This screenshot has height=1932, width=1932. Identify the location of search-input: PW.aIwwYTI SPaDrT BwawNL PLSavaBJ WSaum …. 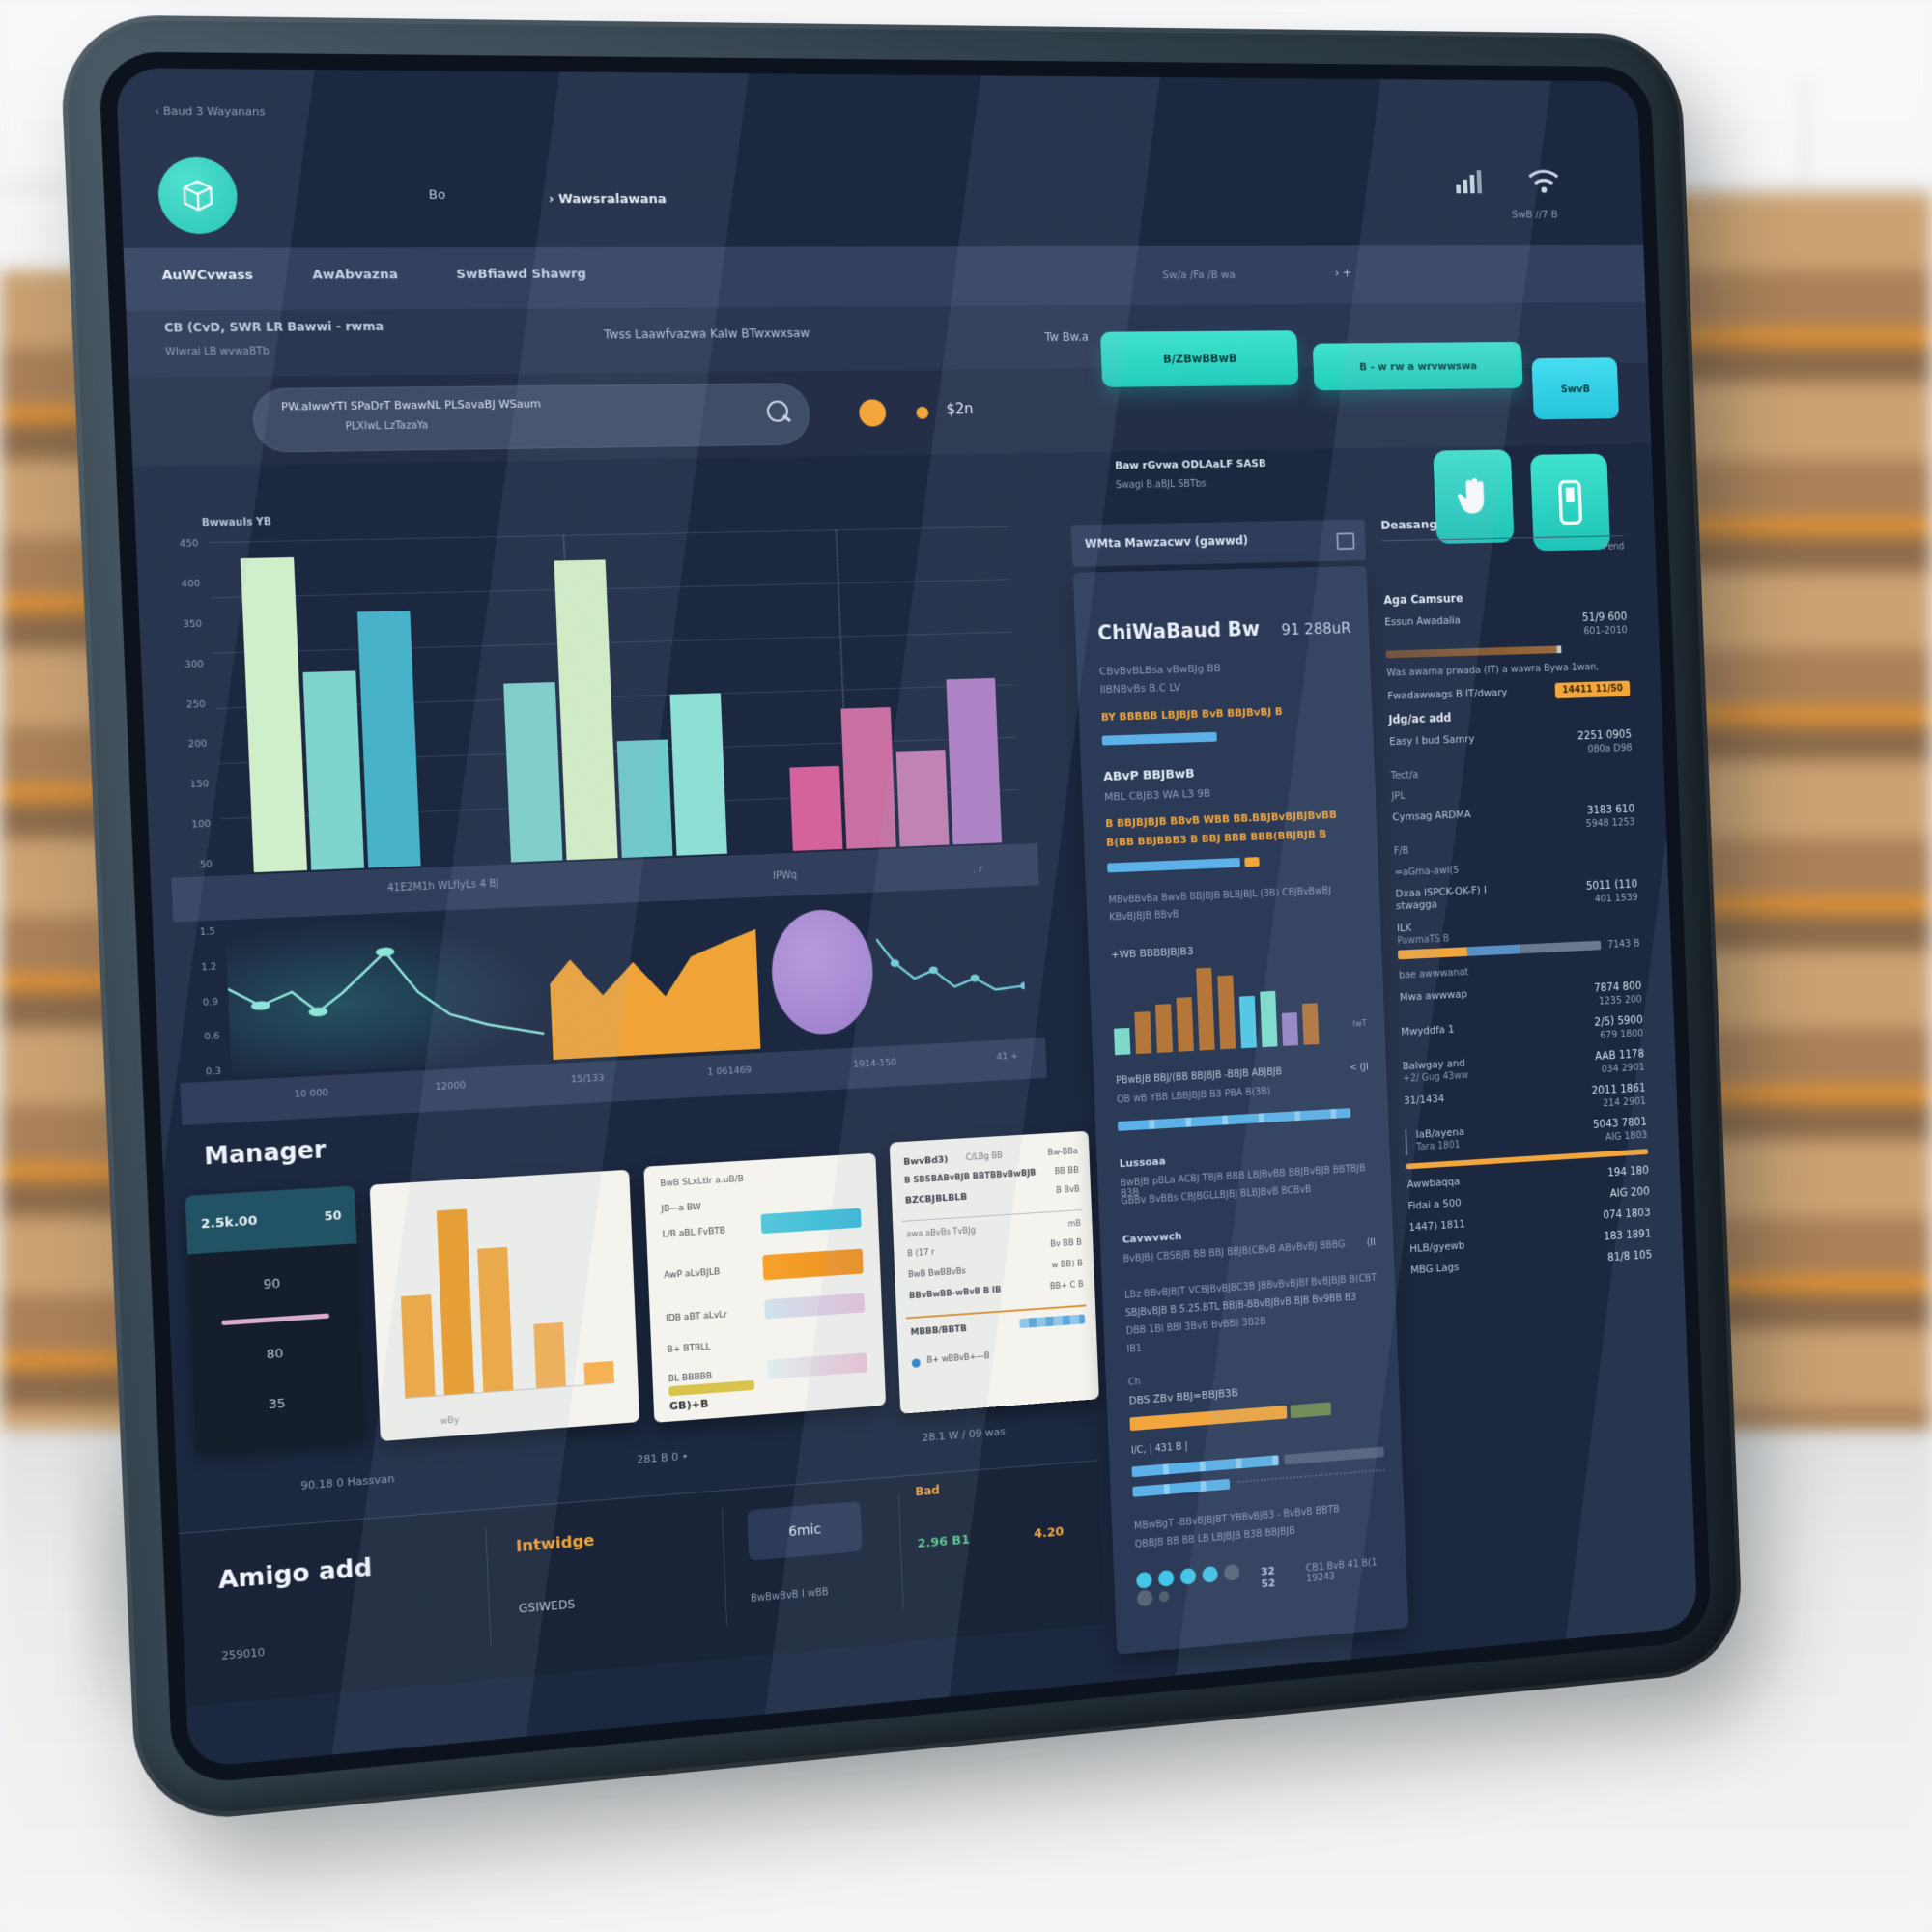
(531, 418).